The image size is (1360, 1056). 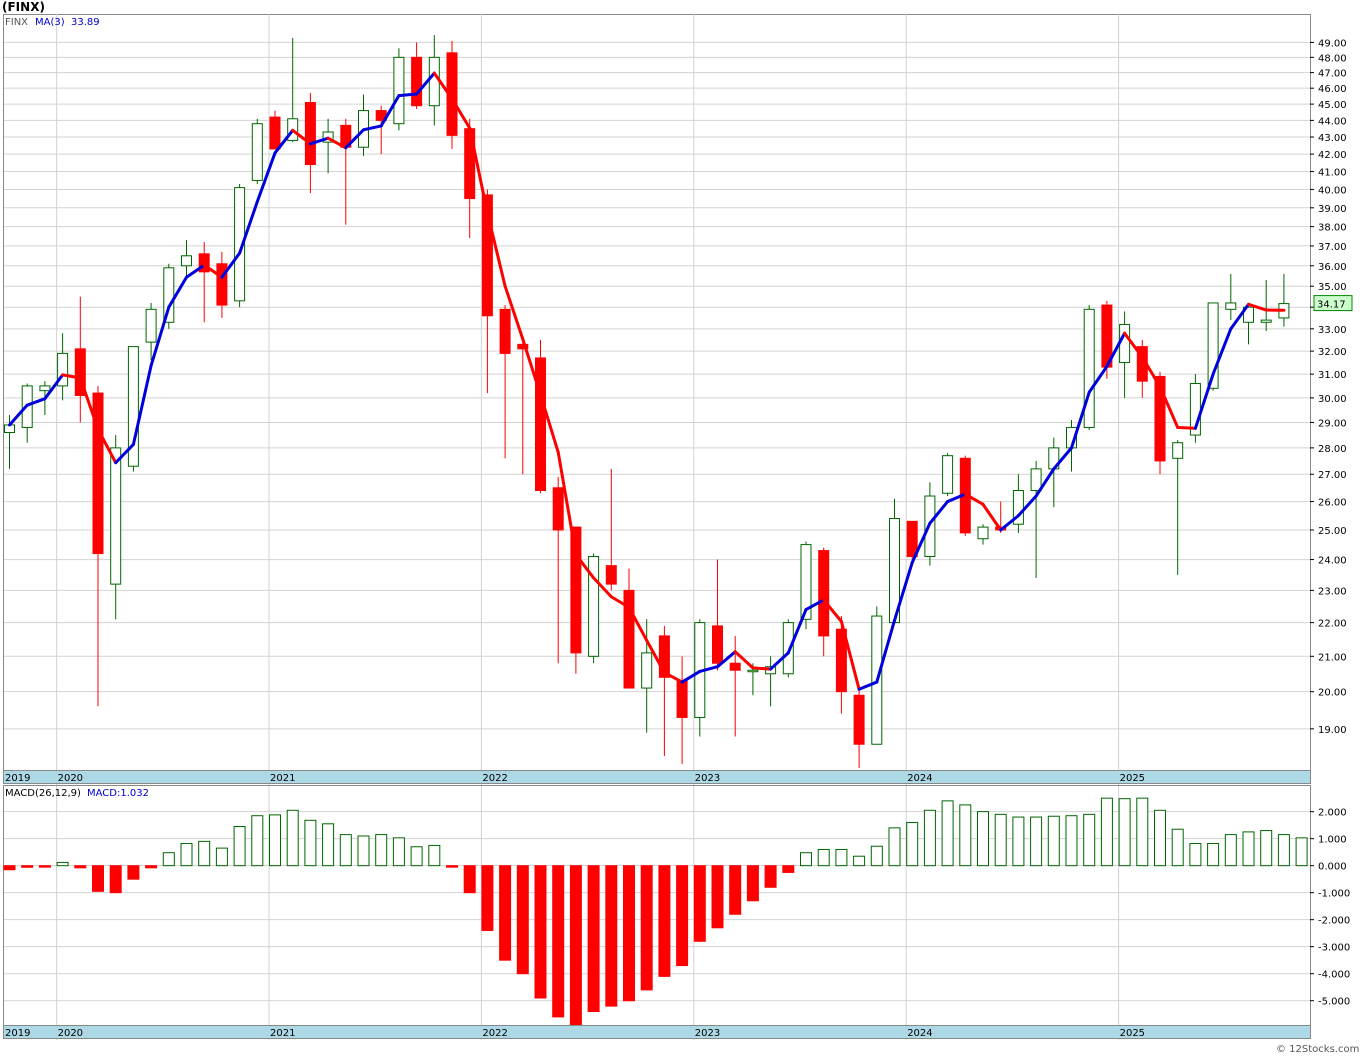 I want to click on price-tick-label: 30.00, so click(x=1332, y=399).